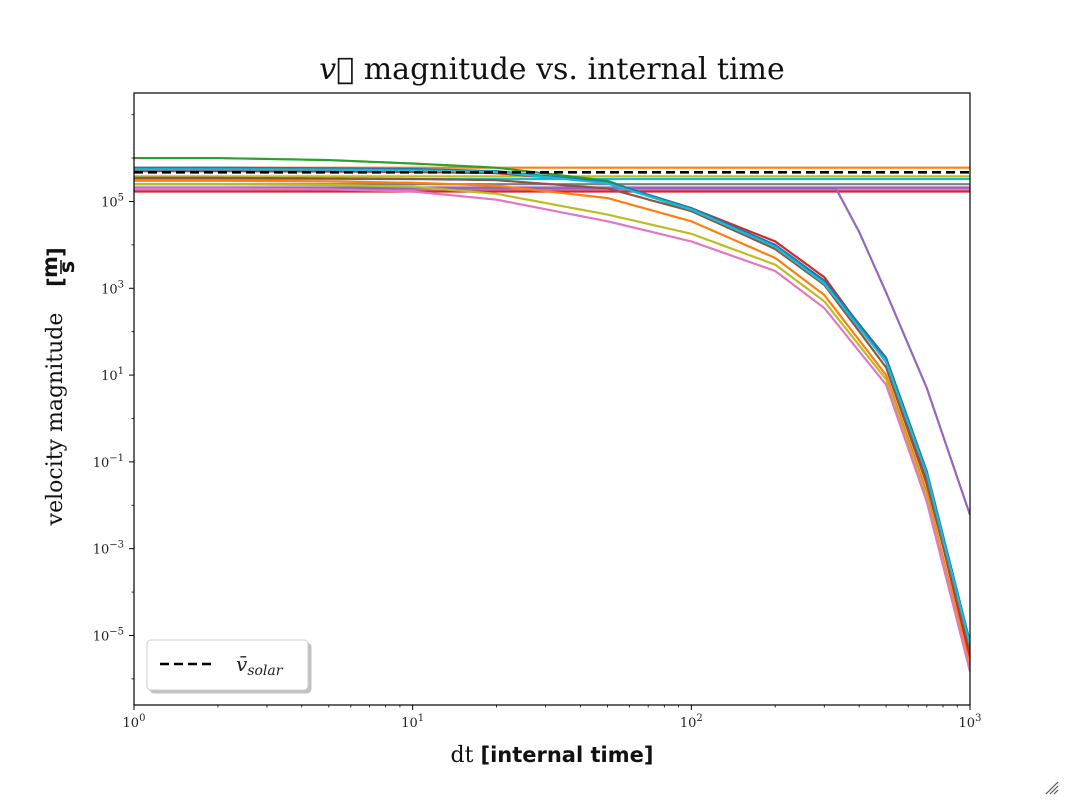 This screenshot has height=805, width=1075. What do you see at coordinates (108, 635) in the screenshot?
I see `y-tick-label: 10⁻⁵` at bounding box center [108, 635].